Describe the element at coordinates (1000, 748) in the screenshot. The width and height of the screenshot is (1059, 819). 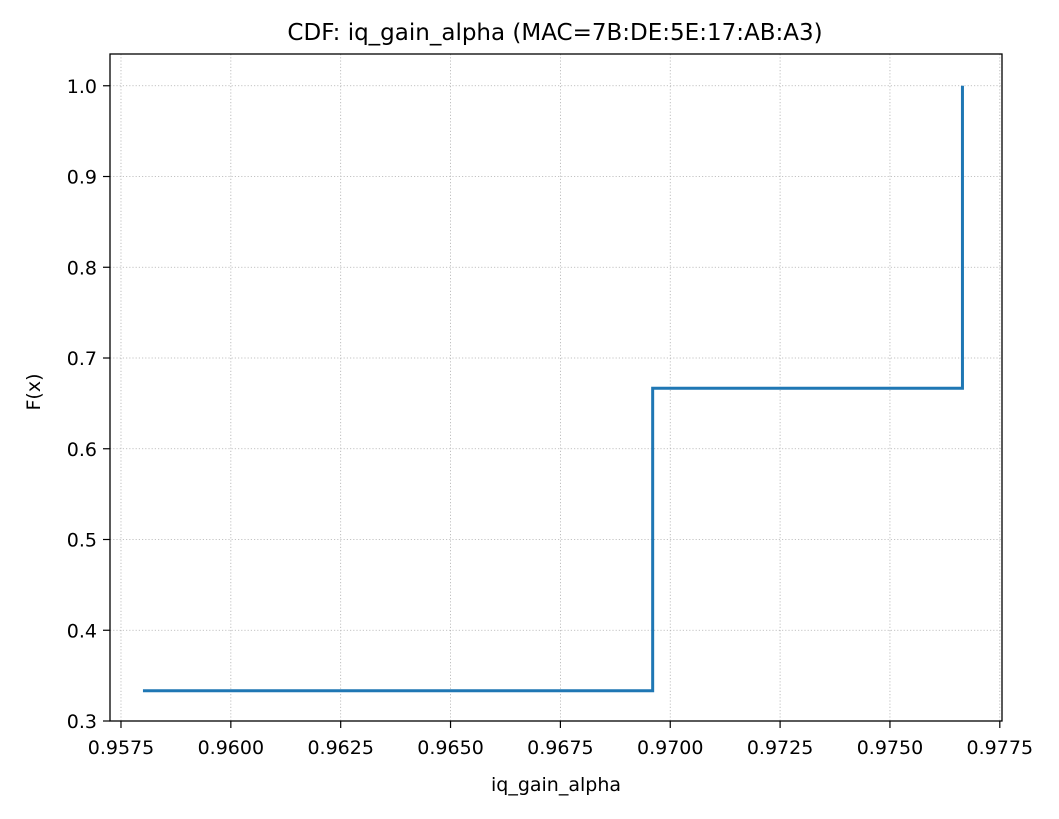
I see `x-tick-label: 0.9775` at that location.